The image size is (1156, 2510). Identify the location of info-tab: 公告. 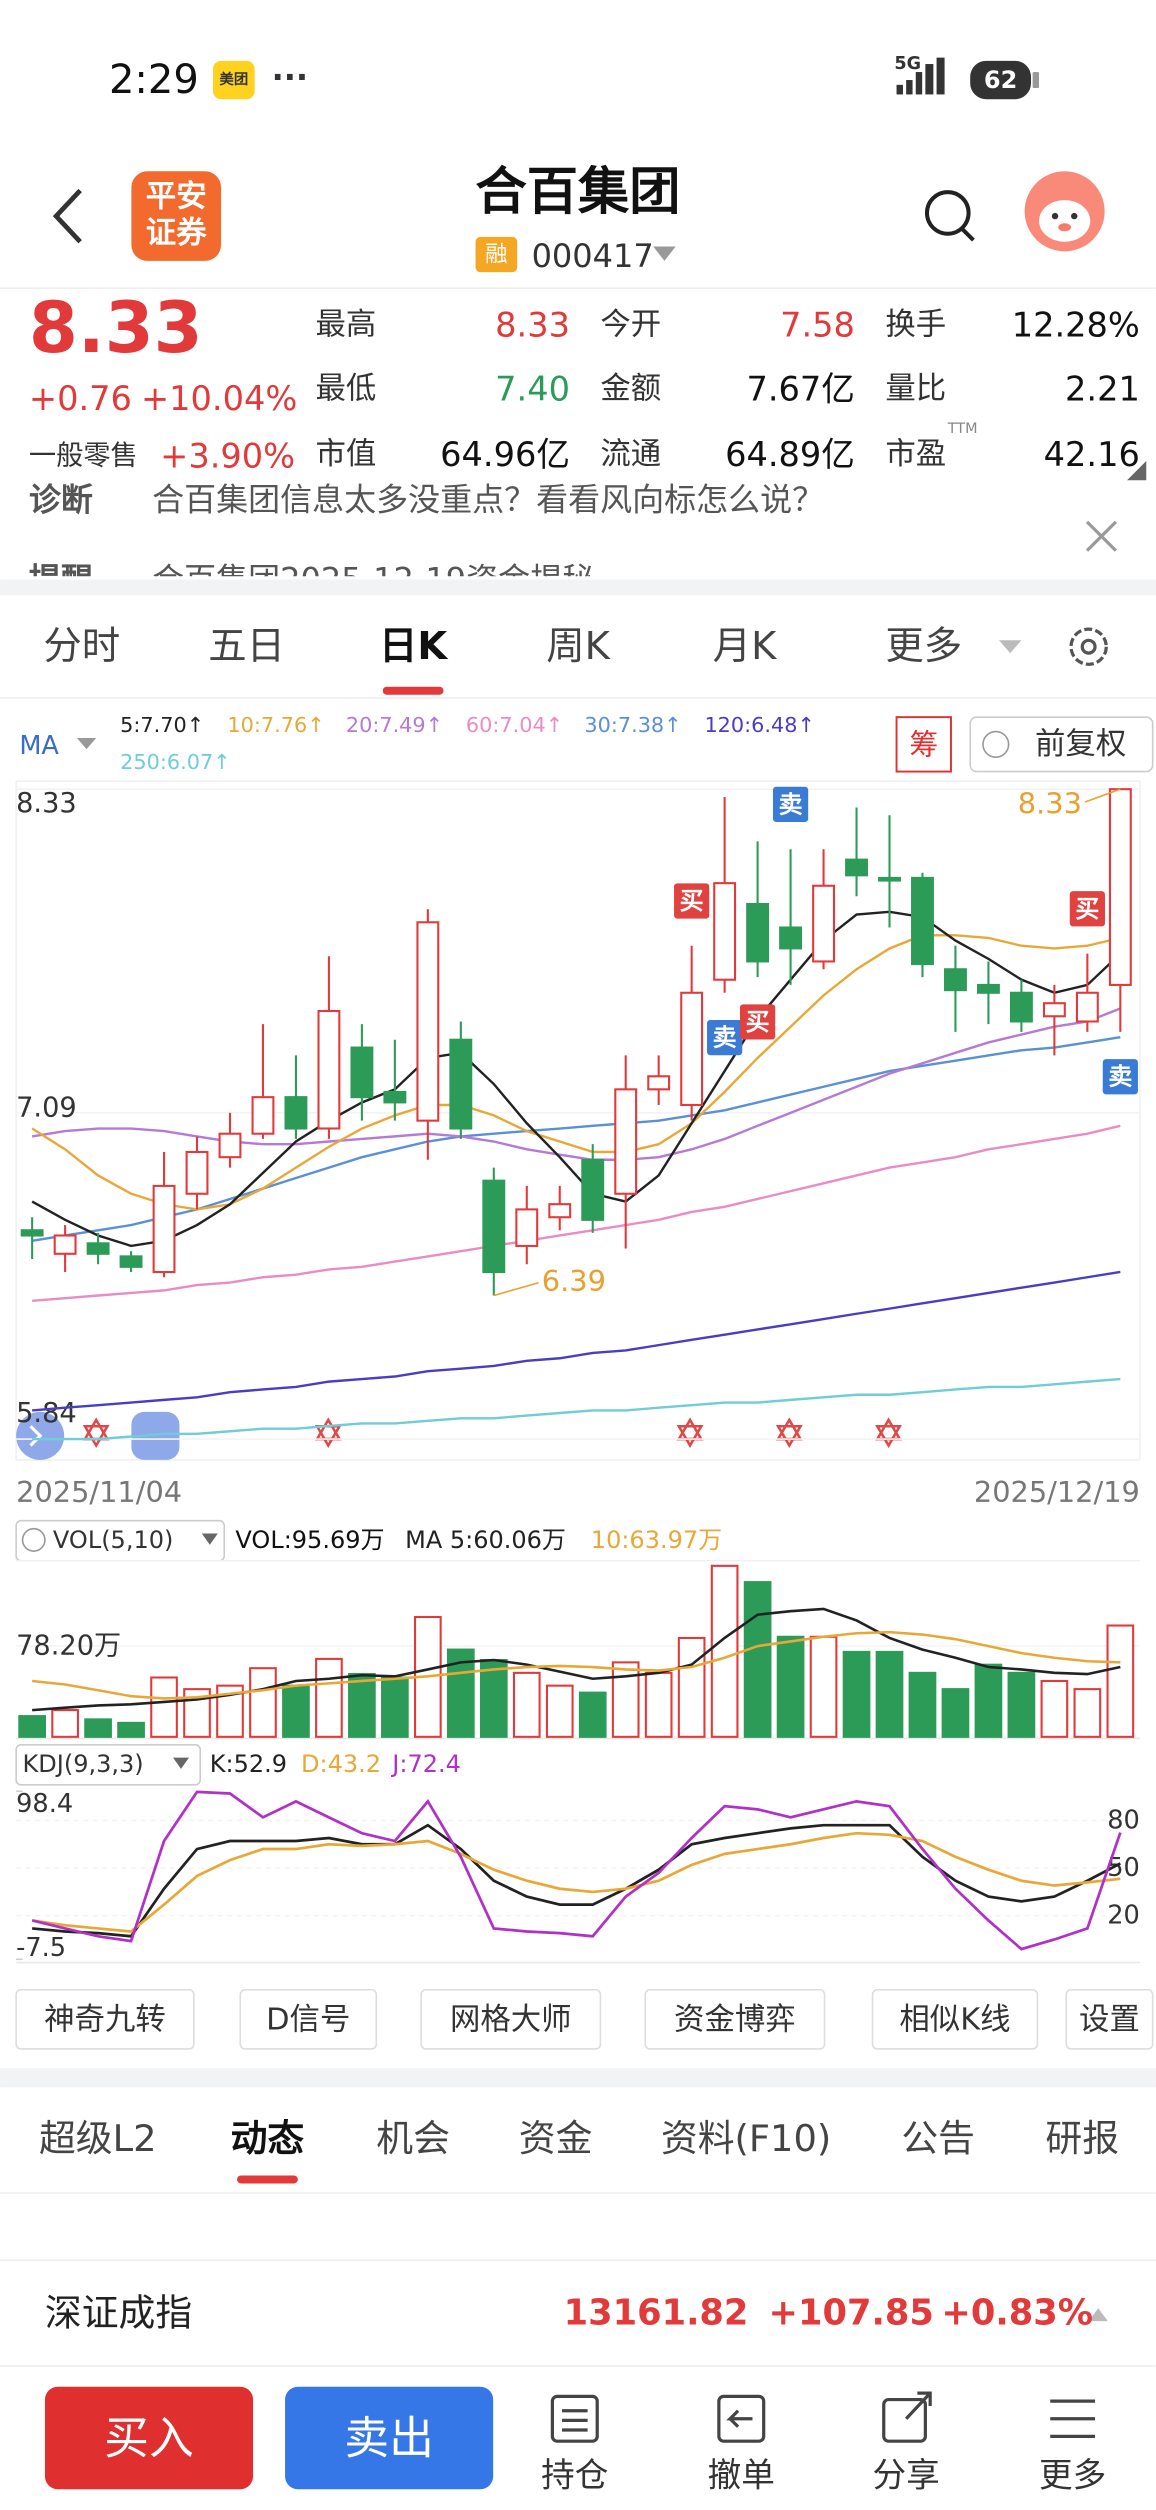
(938, 2138).